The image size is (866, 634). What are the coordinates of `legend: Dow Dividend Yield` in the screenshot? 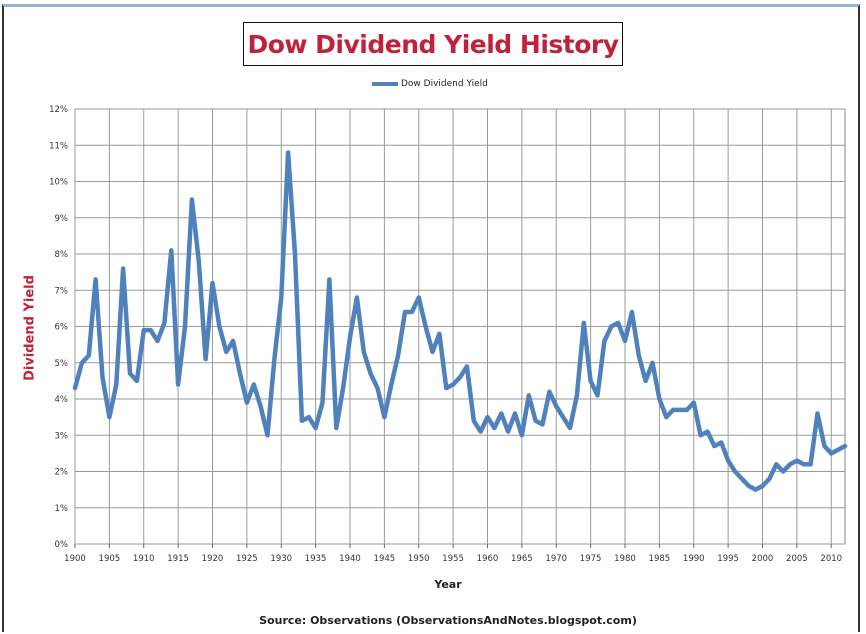 It's located at (430, 84).